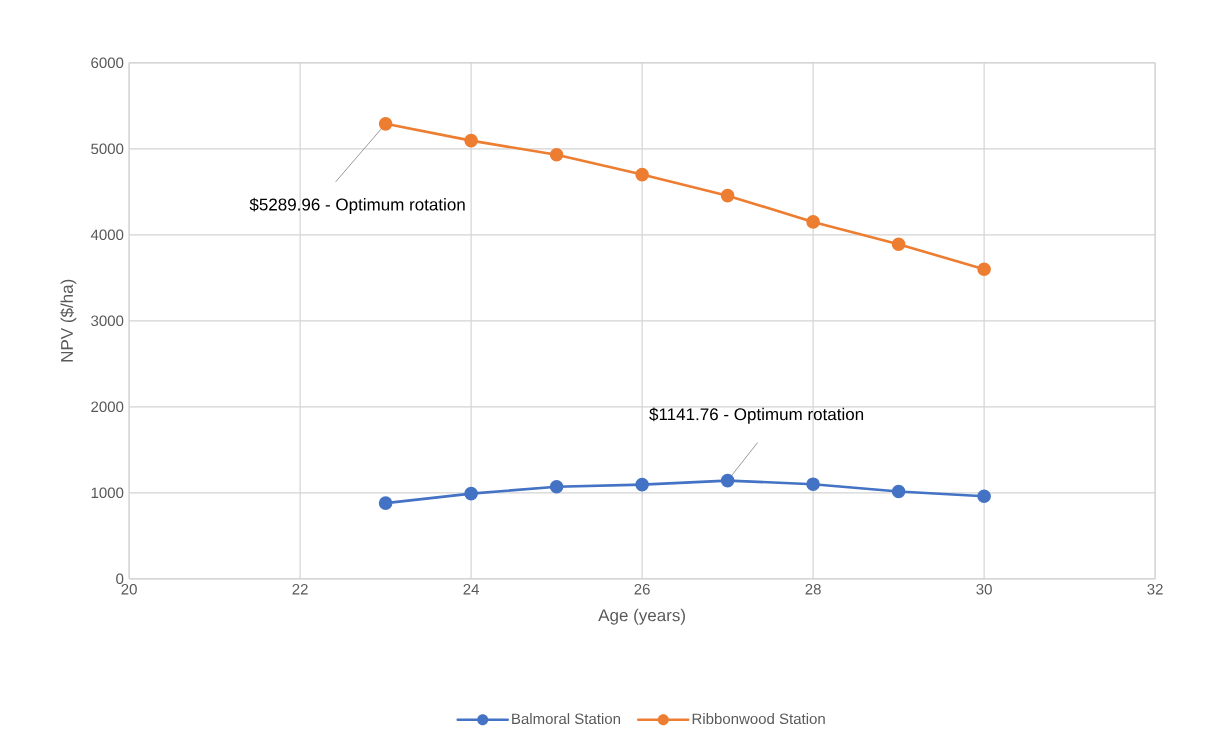 Image resolution: width=1214 pixels, height=731 pixels. What do you see at coordinates (813, 589) in the screenshot?
I see `x-tick-label: 28` at bounding box center [813, 589].